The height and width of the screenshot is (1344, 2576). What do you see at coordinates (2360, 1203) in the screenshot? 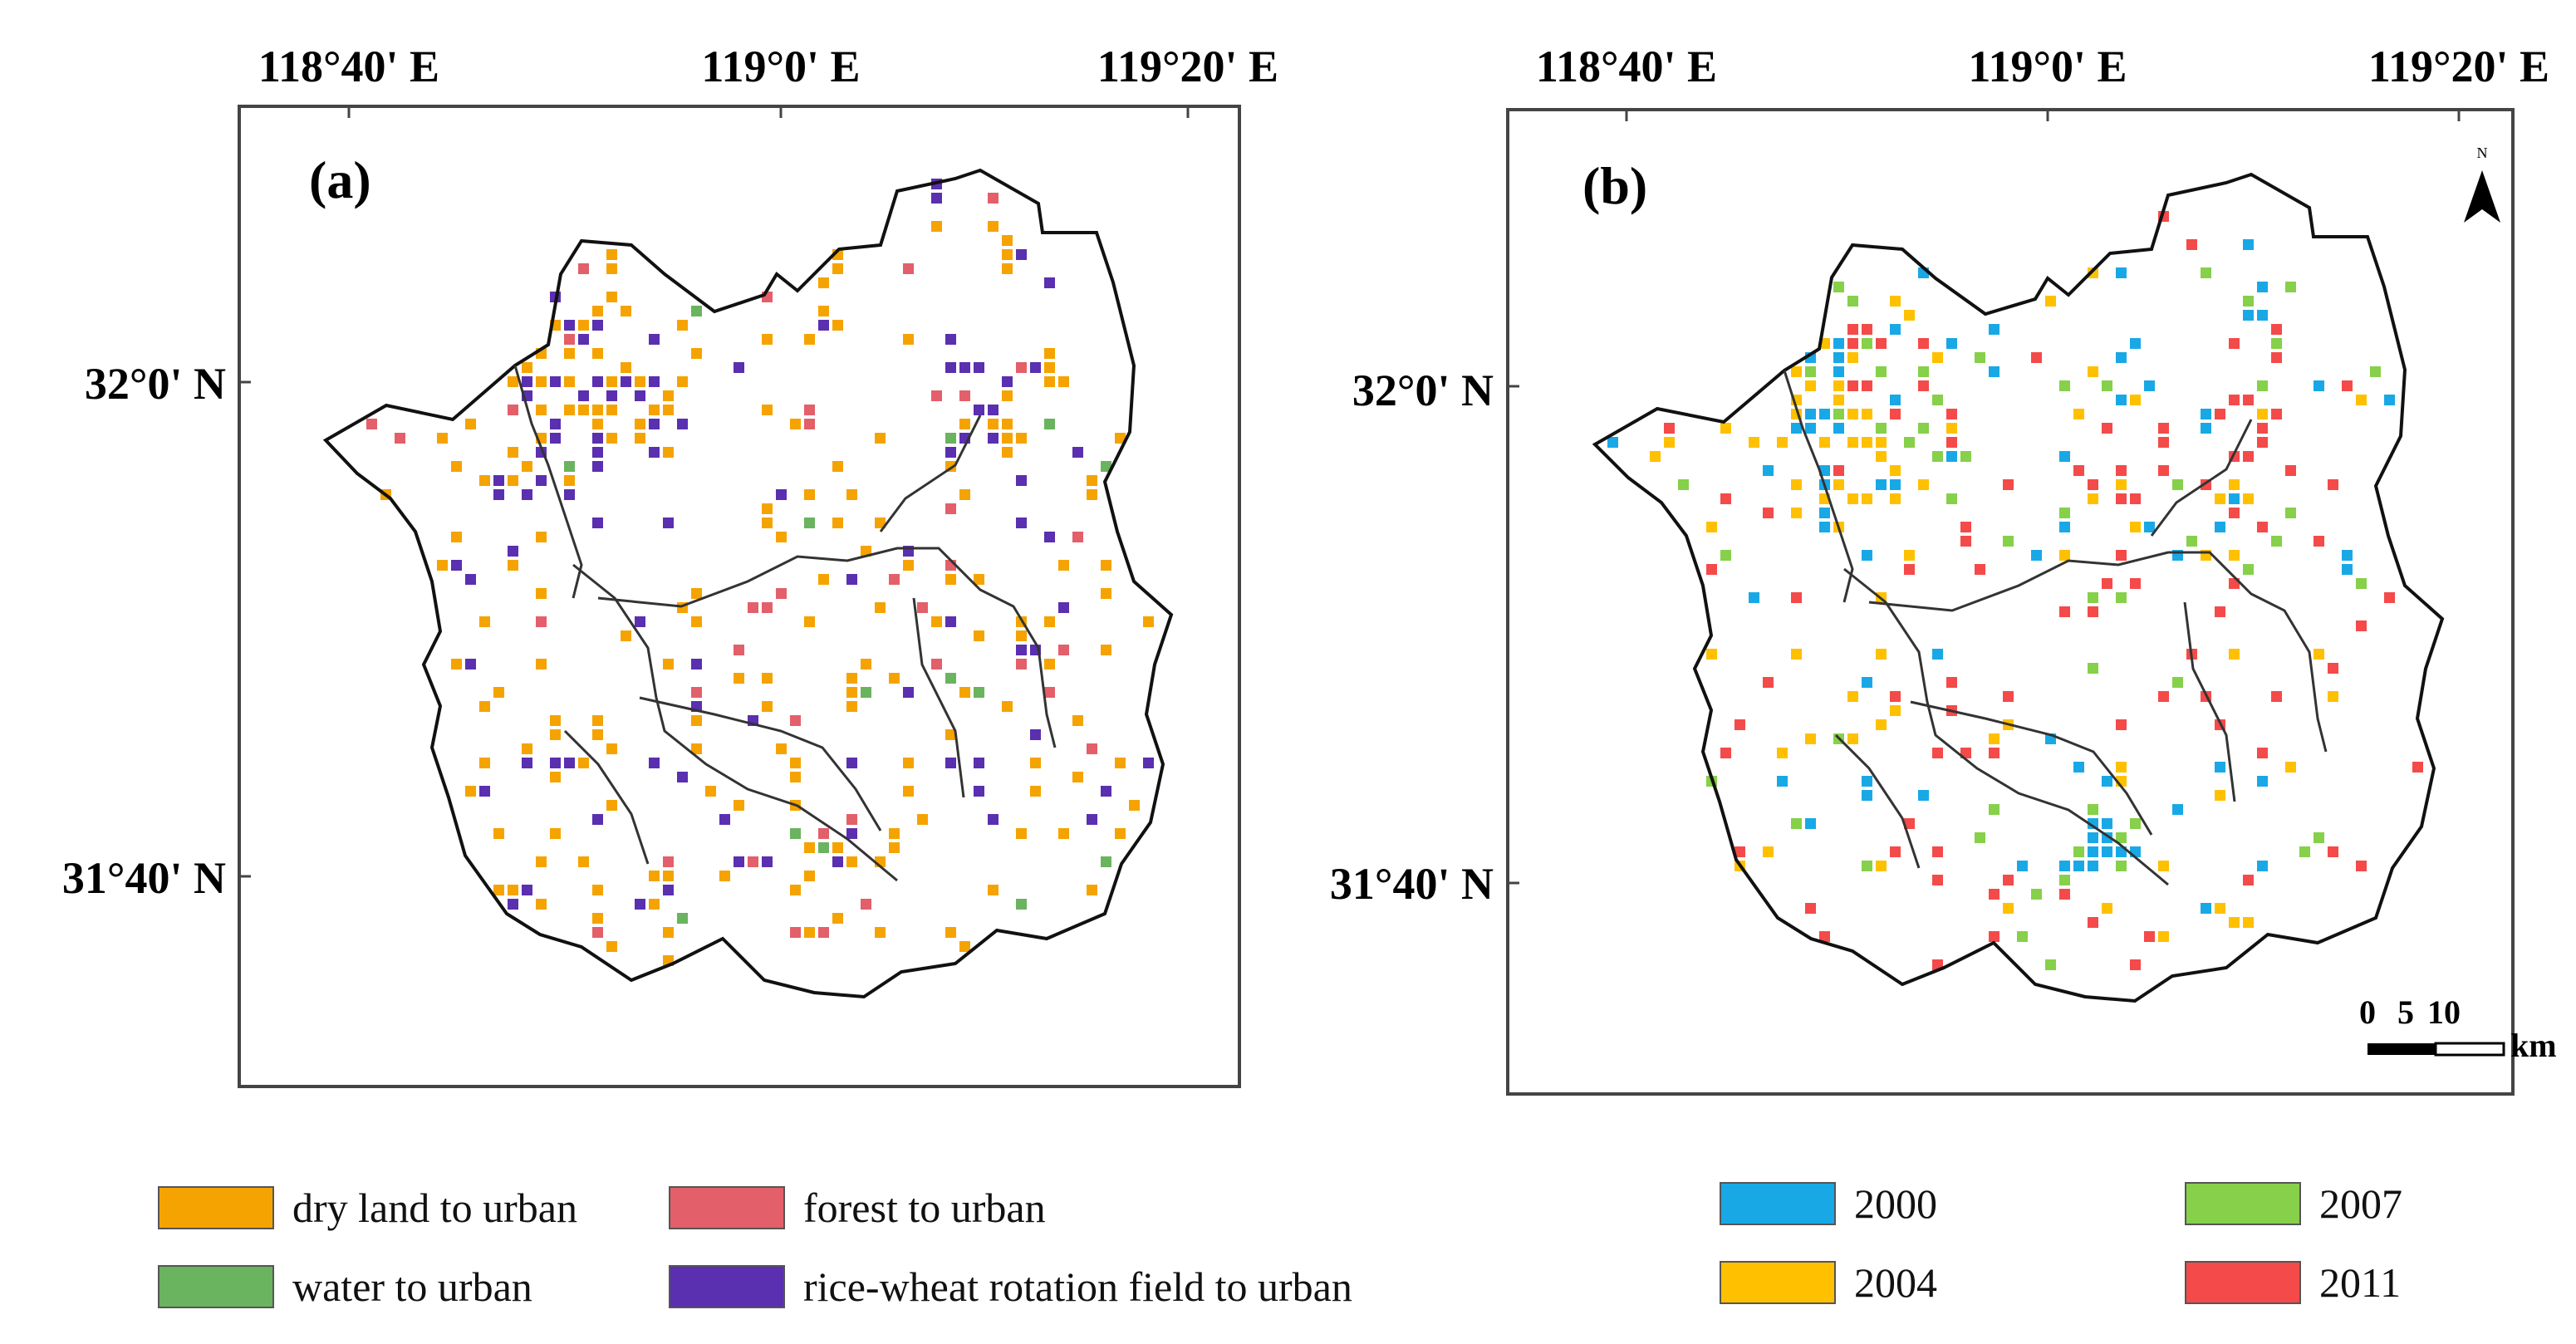
I see `legend-label: 2007` at bounding box center [2360, 1203].